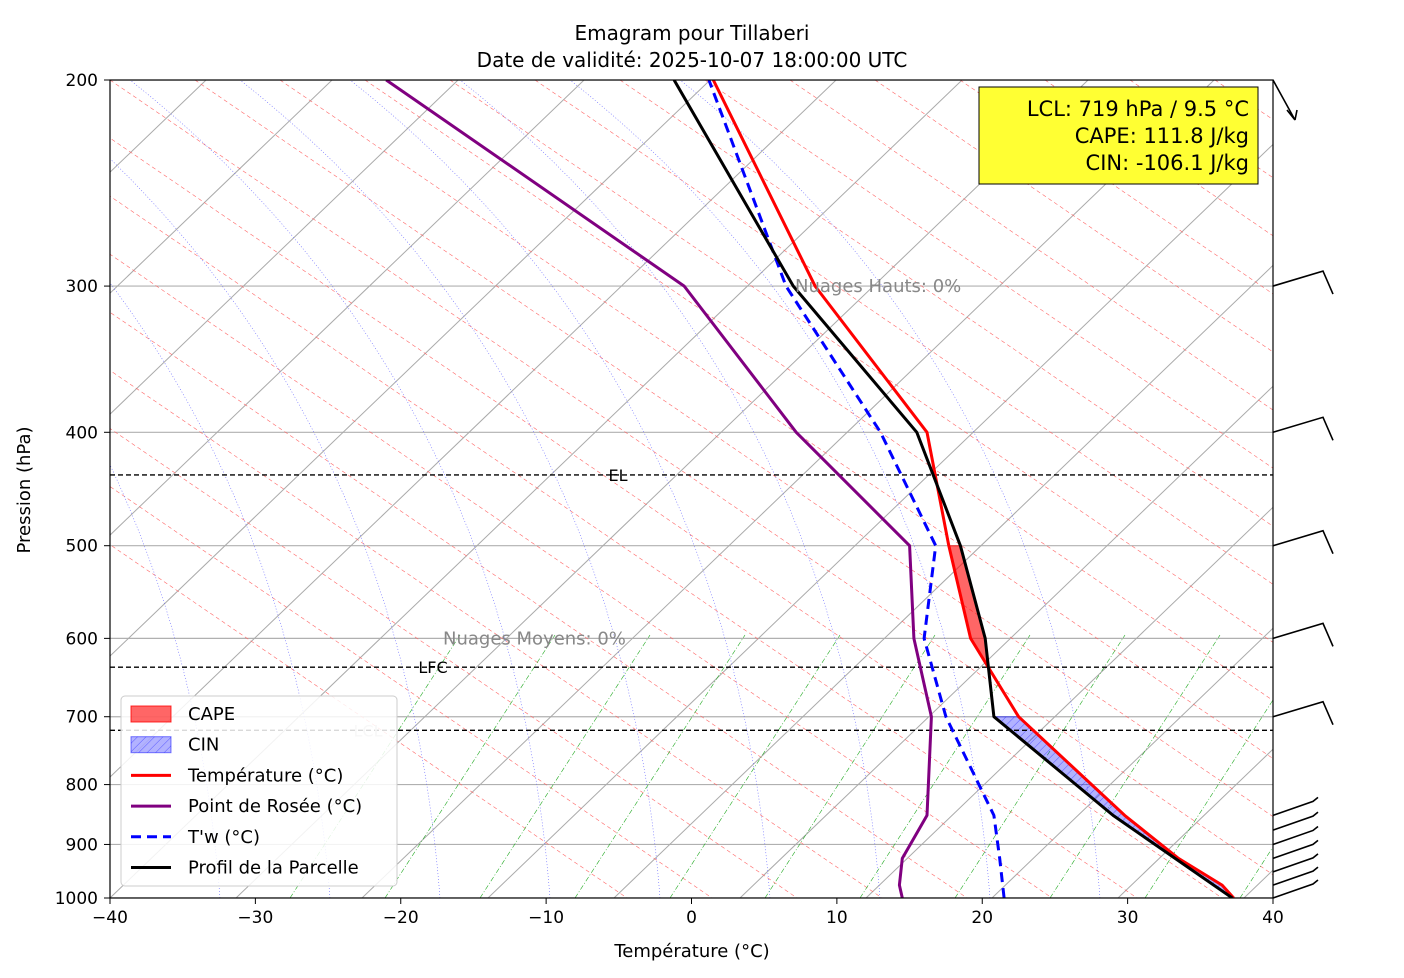  I want to click on level-label-lfc: LFC, so click(432, 667).